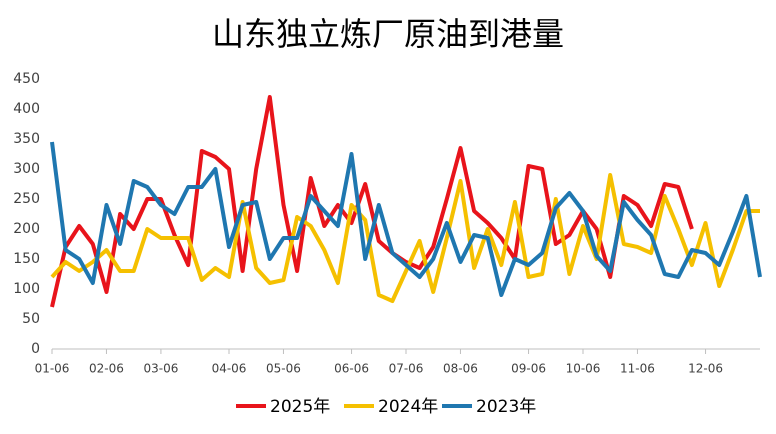  What do you see at coordinates (160, 369) in the screenshot?
I see `x-tick-label: 03-06` at bounding box center [160, 369].